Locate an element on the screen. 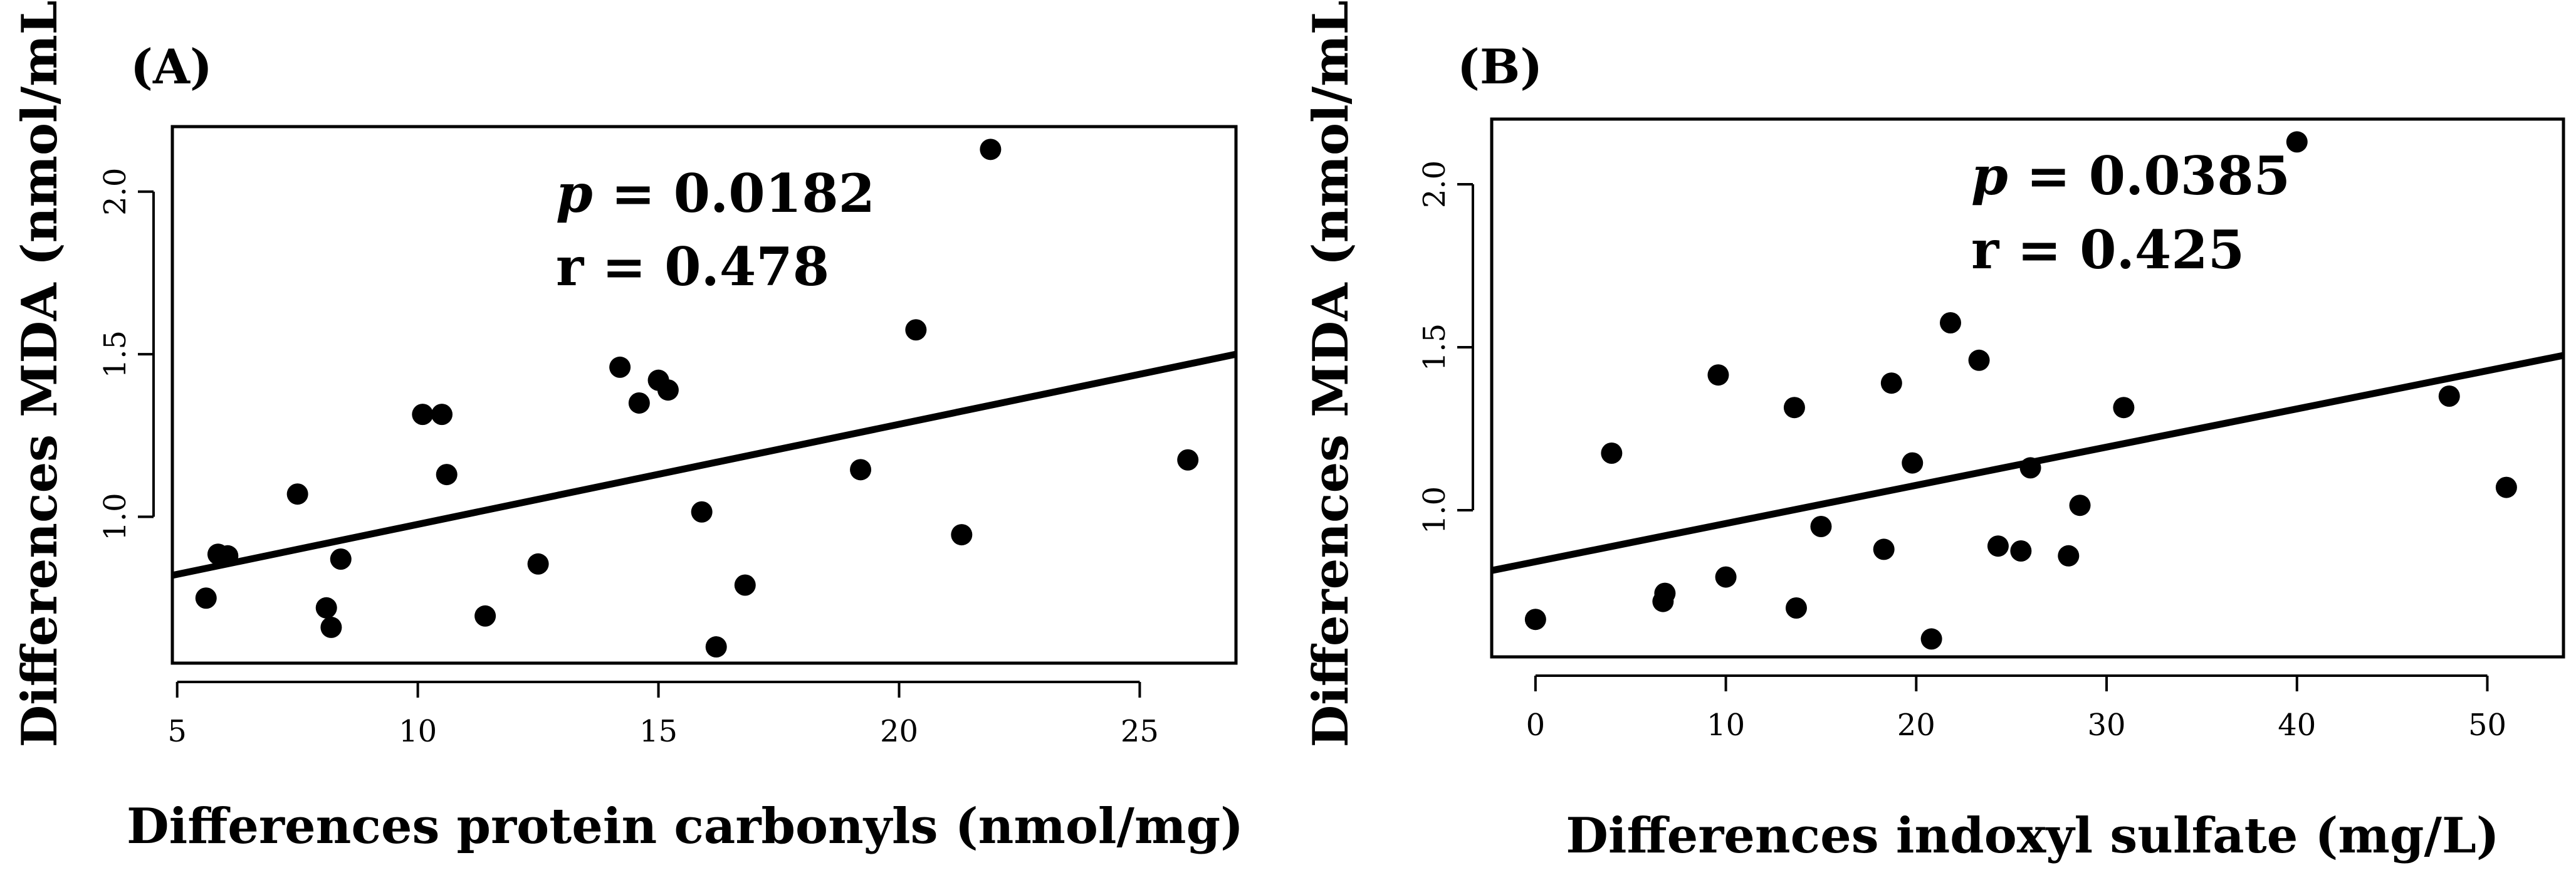 The width and height of the screenshot is (2576, 875). panel-a-label: (A) is located at coordinates (171, 67).